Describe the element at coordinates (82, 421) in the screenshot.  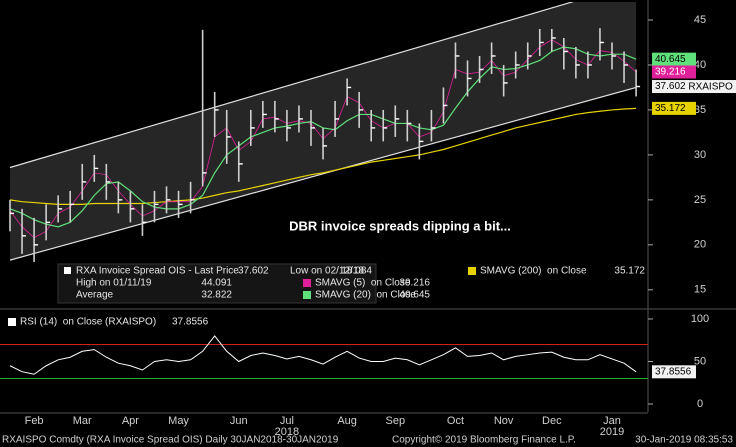
I see `x-tick-label: Mar` at that location.